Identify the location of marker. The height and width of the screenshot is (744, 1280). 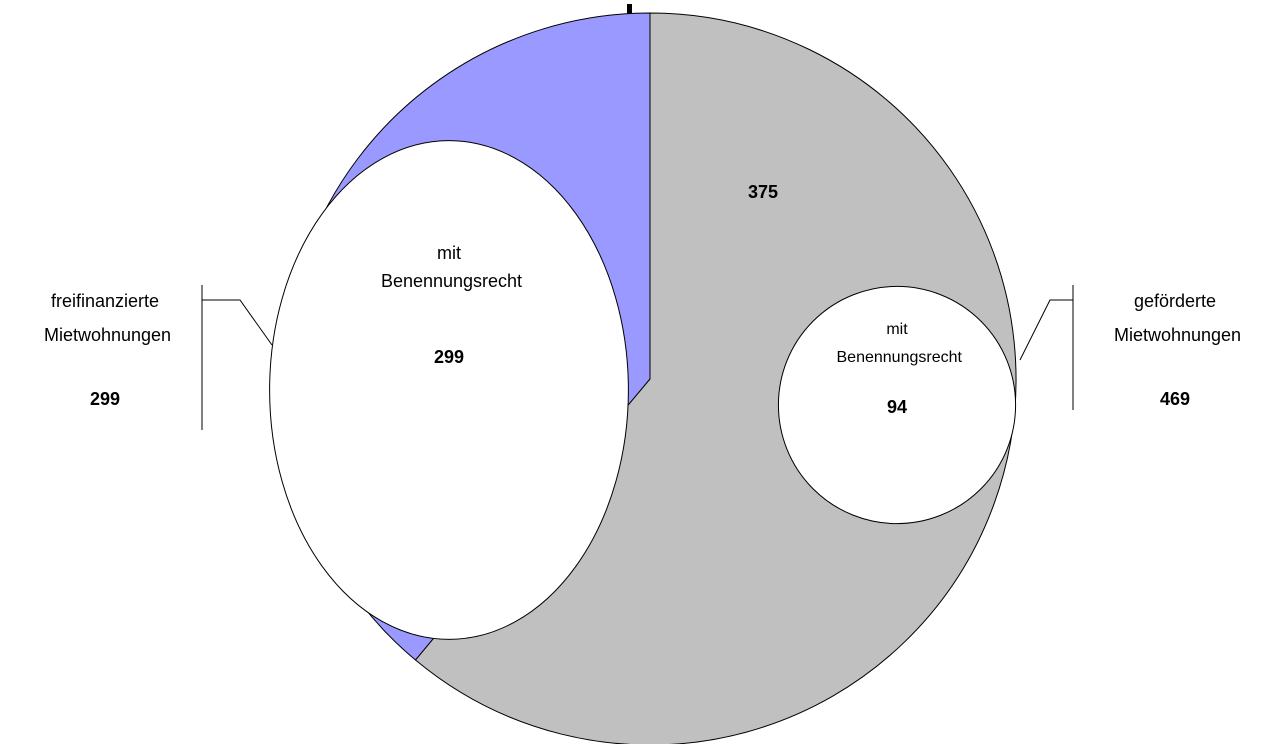
(629, 10).